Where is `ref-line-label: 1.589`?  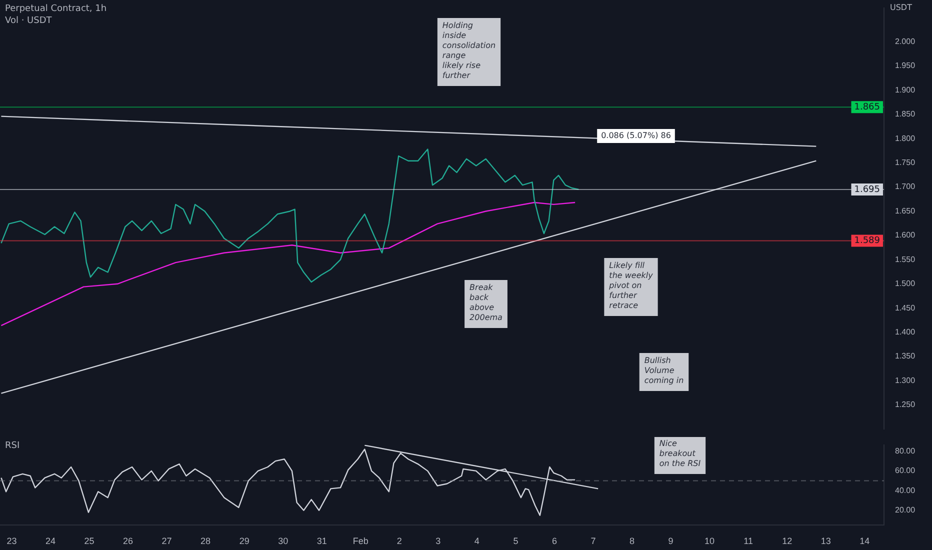 ref-line-label: 1.589 is located at coordinates (867, 241).